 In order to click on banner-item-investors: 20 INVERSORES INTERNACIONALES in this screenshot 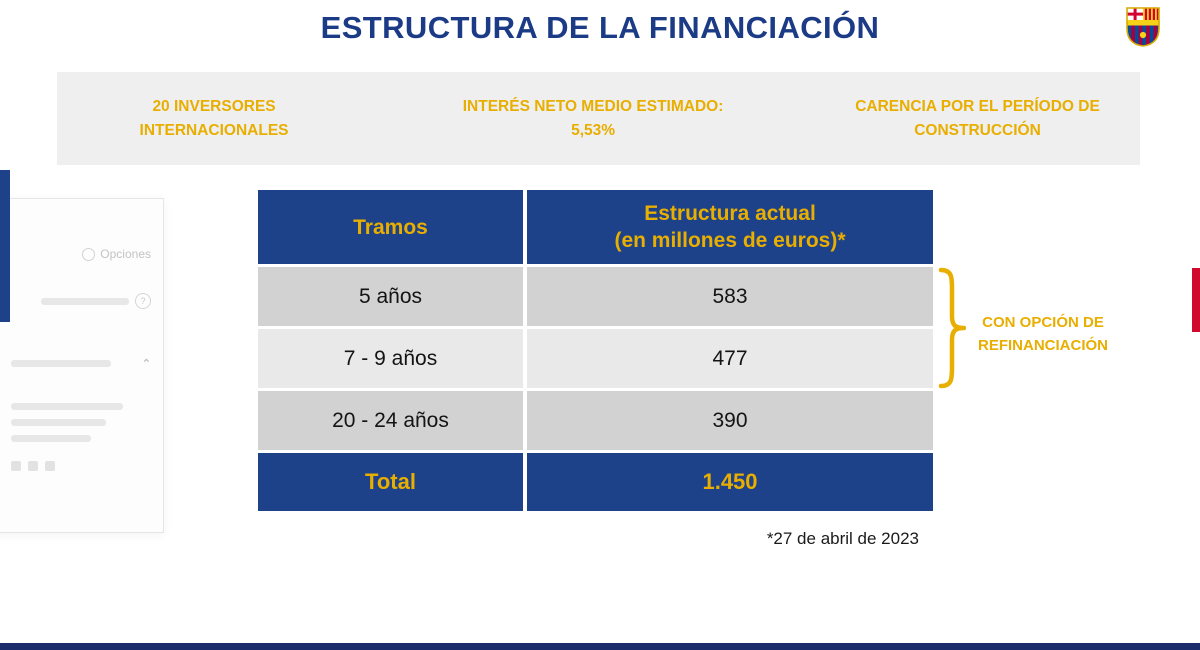, I will do `click(214, 119)`.